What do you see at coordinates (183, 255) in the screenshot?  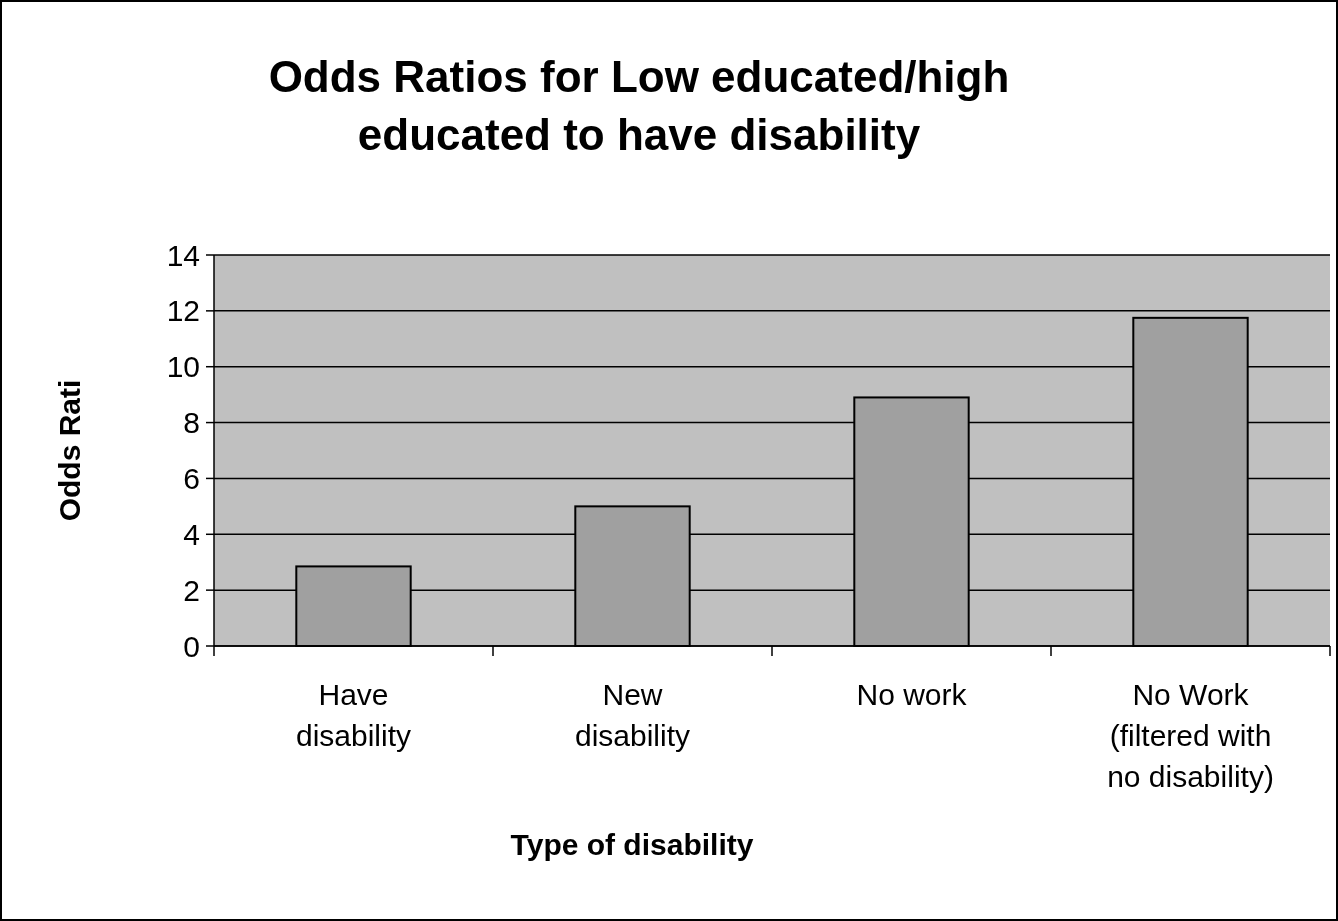 I see `y-tick-label: 14` at bounding box center [183, 255].